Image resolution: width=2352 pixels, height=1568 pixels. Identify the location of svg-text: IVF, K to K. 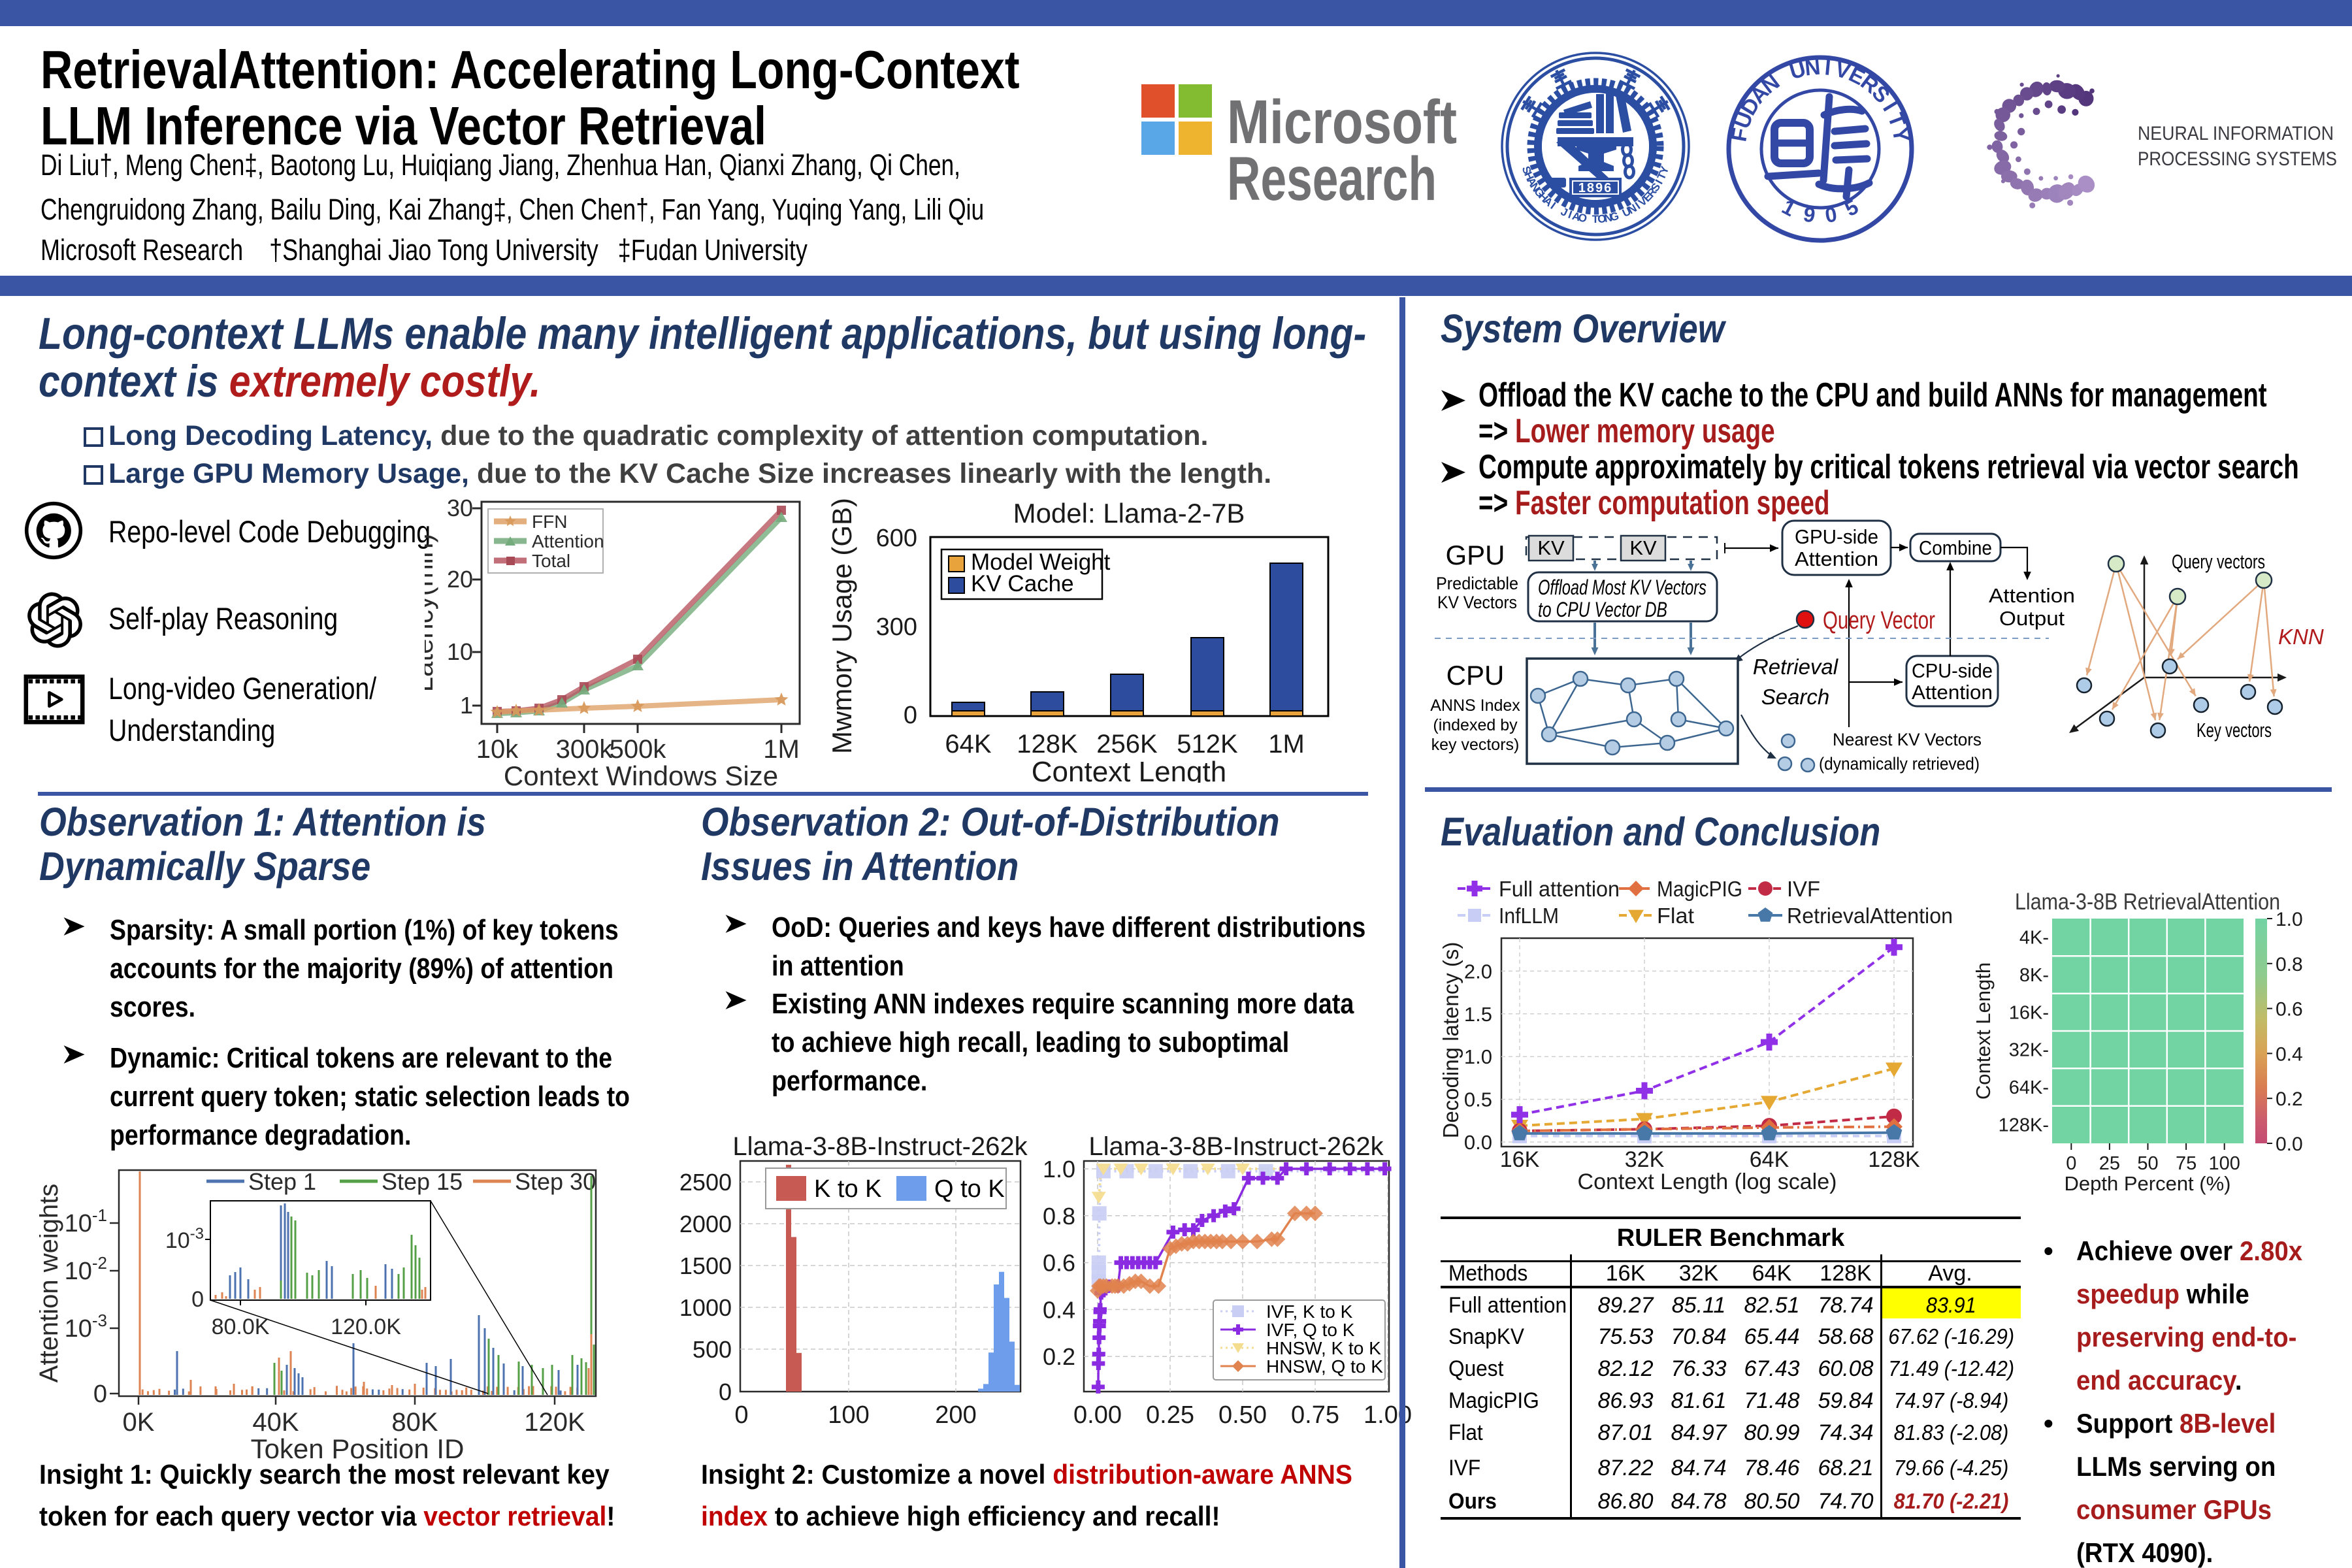
(1309, 1311).